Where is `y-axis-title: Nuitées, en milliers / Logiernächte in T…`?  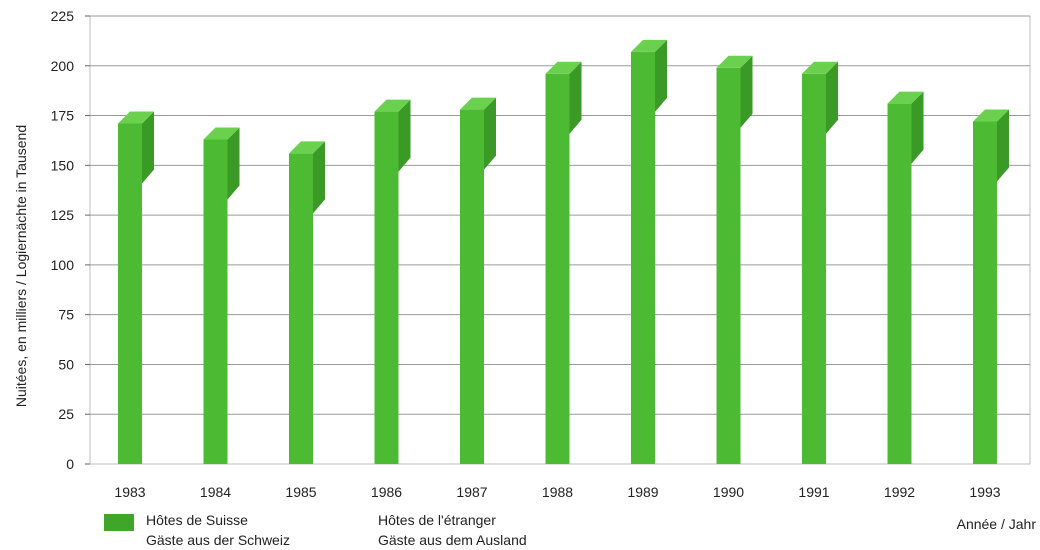
y-axis-title: Nuitées, en milliers / Logiernächte in T… is located at coordinates (21, 266).